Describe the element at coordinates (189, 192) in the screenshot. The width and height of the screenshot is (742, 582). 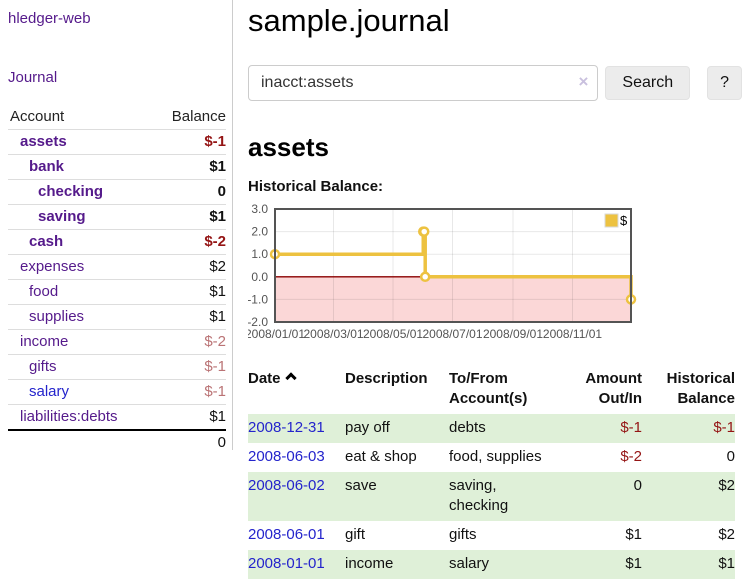
I see `account-balance: 0` at that location.